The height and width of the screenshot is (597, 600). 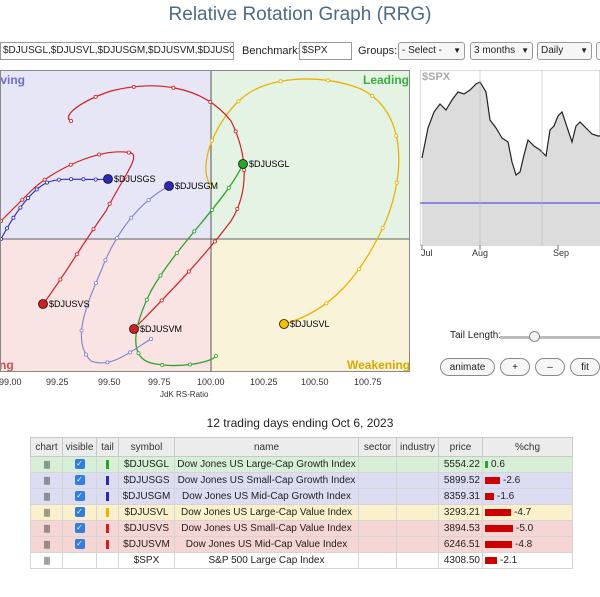 What do you see at coordinates (108, 179) in the screenshot?
I see `head-marker-djusgs` at bounding box center [108, 179].